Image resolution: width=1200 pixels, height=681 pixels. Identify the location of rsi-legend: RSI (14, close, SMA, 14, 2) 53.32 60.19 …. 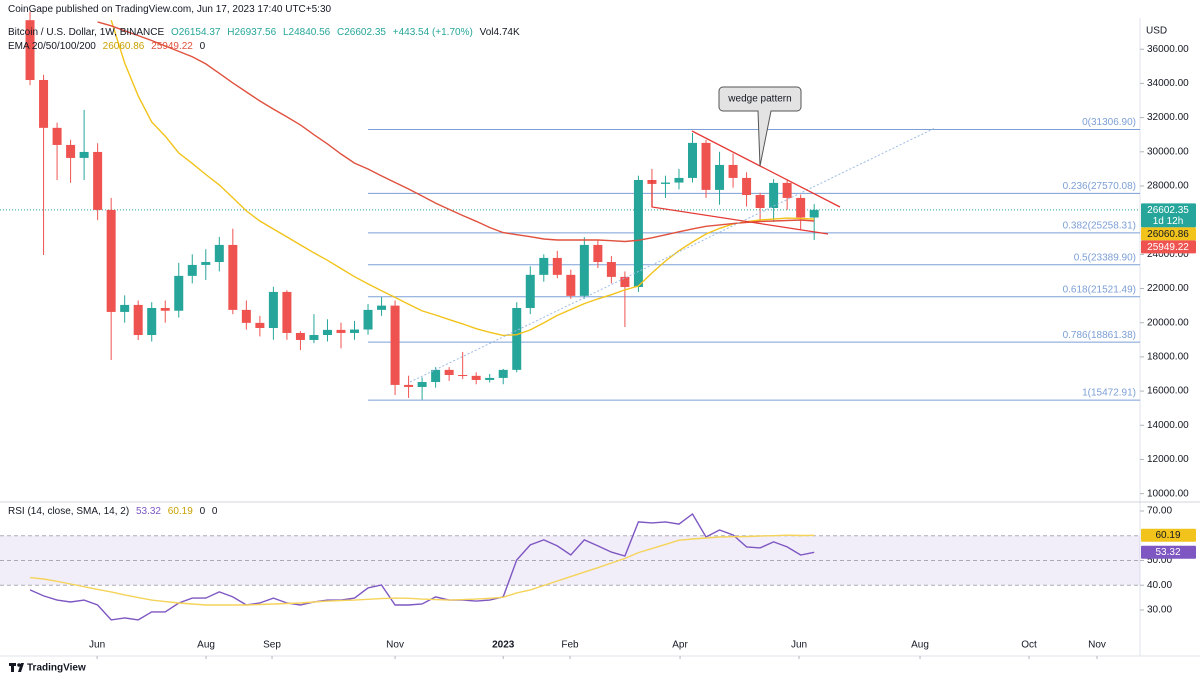
(114, 511).